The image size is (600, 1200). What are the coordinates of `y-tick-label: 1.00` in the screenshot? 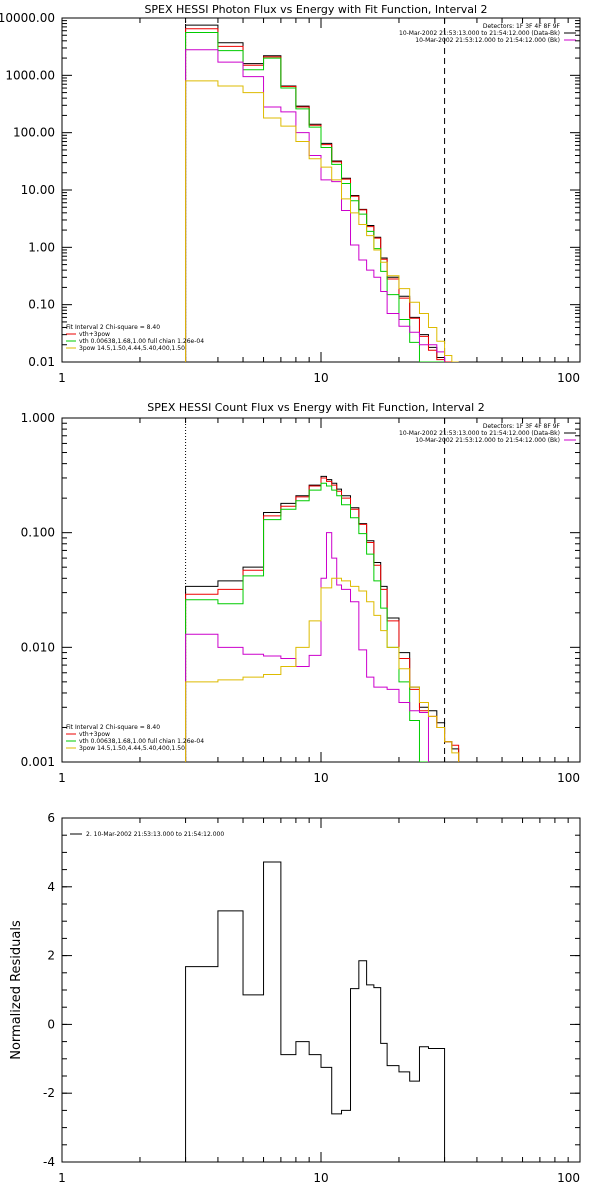 It's located at (41, 247).